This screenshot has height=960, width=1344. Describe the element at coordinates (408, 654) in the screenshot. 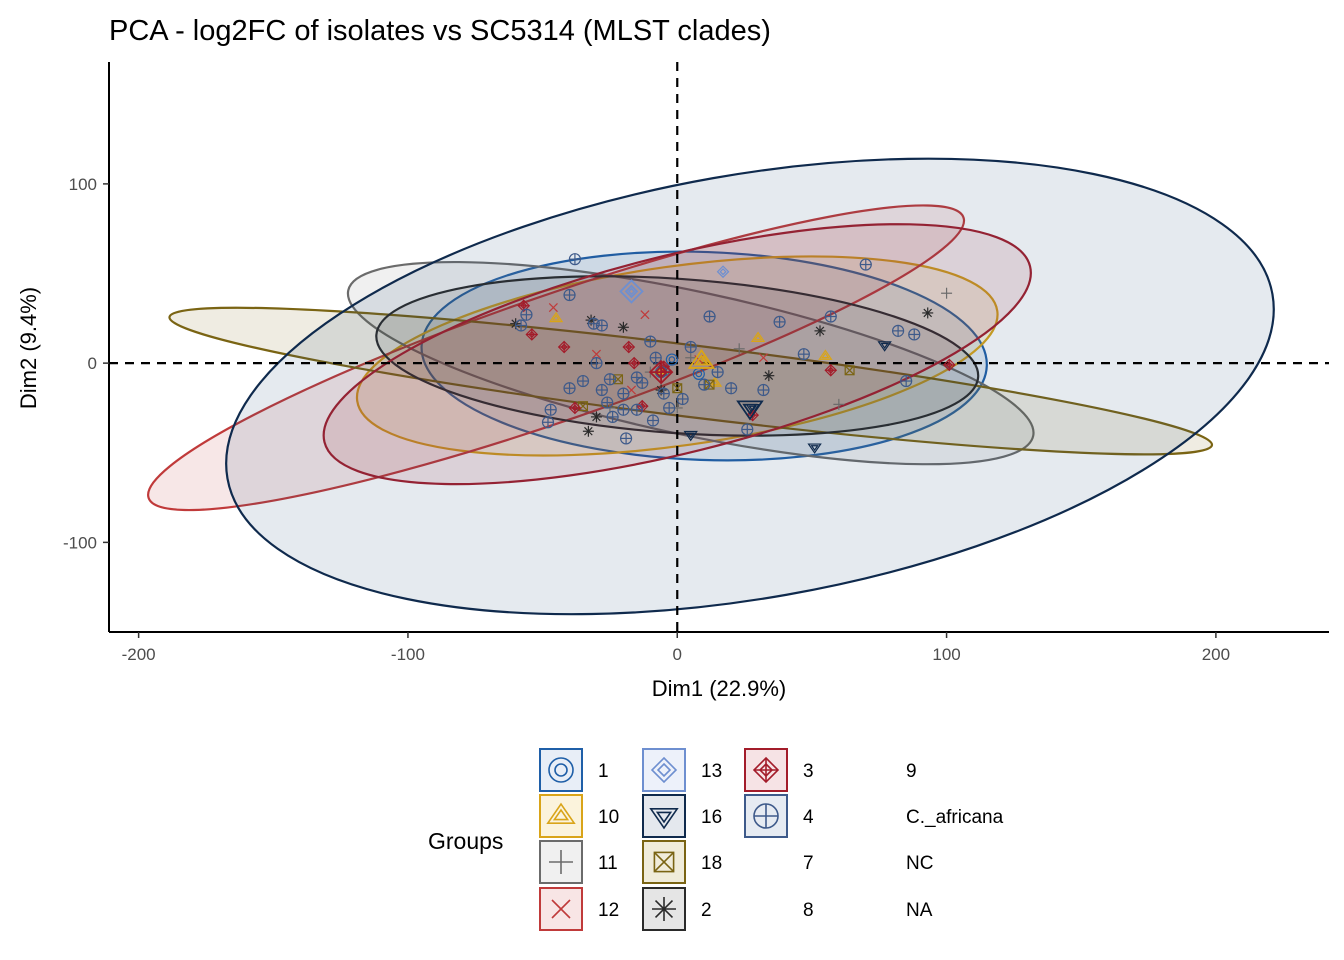

I see `x-tick-label: -100` at that location.